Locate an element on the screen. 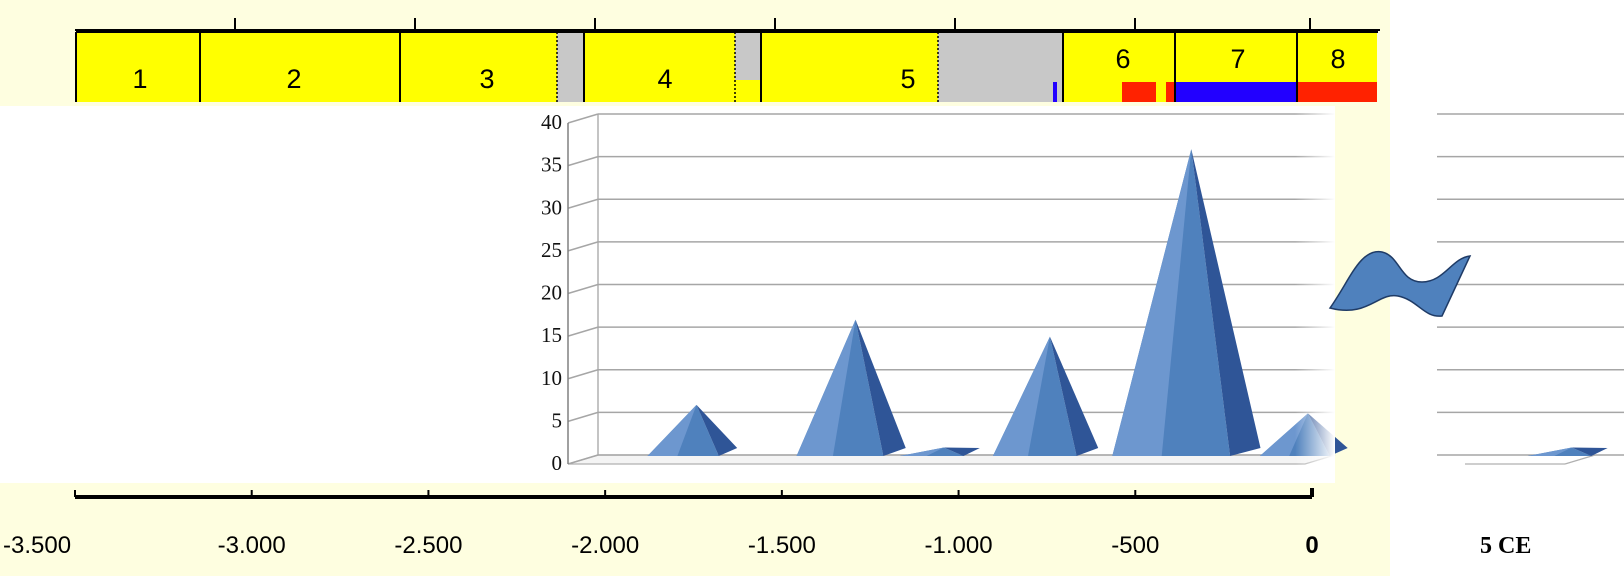 The height and width of the screenshot is (576, 1624). segment-label: 6 is located at coordinates (1122, 59).